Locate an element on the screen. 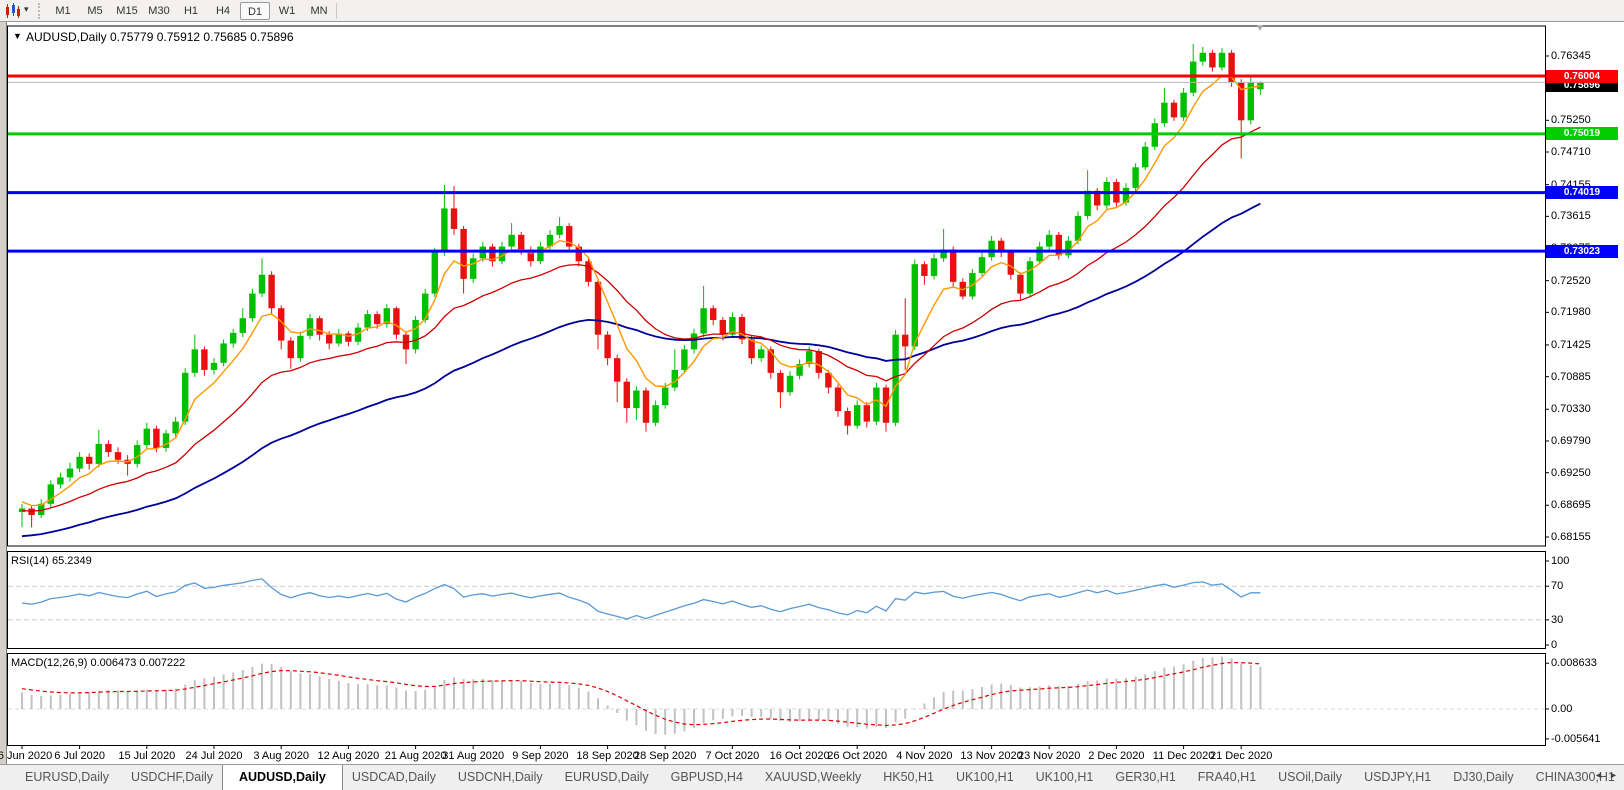 The width and height of the screenshot is (1624, 790). timeframe-button-m15: M15 is located at coordinates (127, 11).